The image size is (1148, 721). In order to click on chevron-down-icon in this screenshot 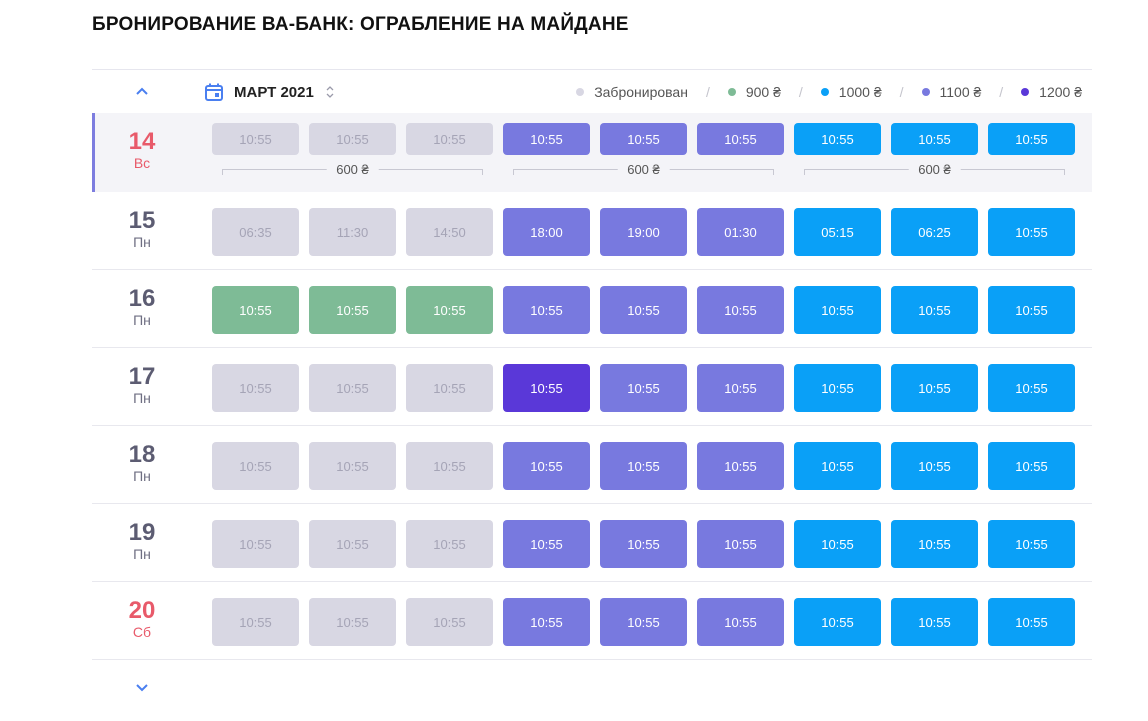, I will do `click(142, 688)`.